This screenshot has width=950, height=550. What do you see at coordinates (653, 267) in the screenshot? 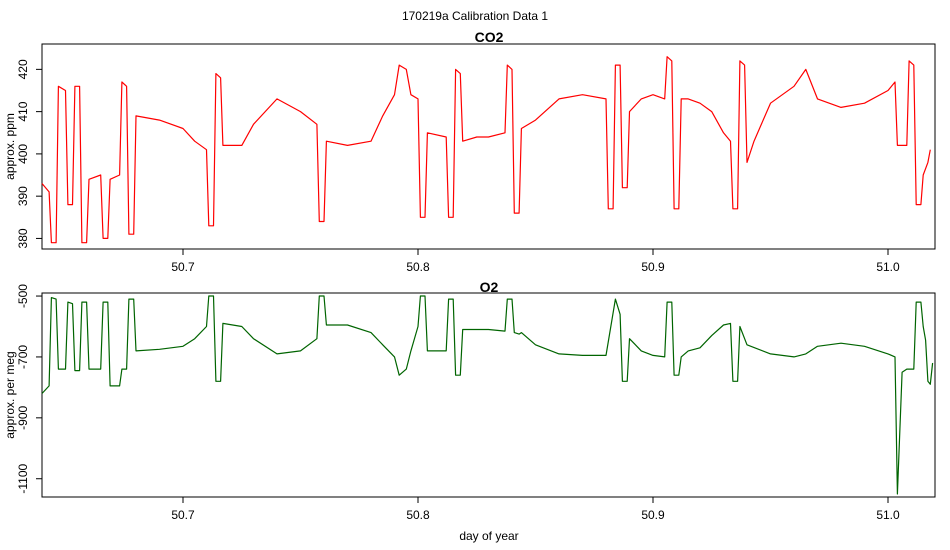
I see `co2-x-tick-label: 50.9` at bounding box center [653, 267].